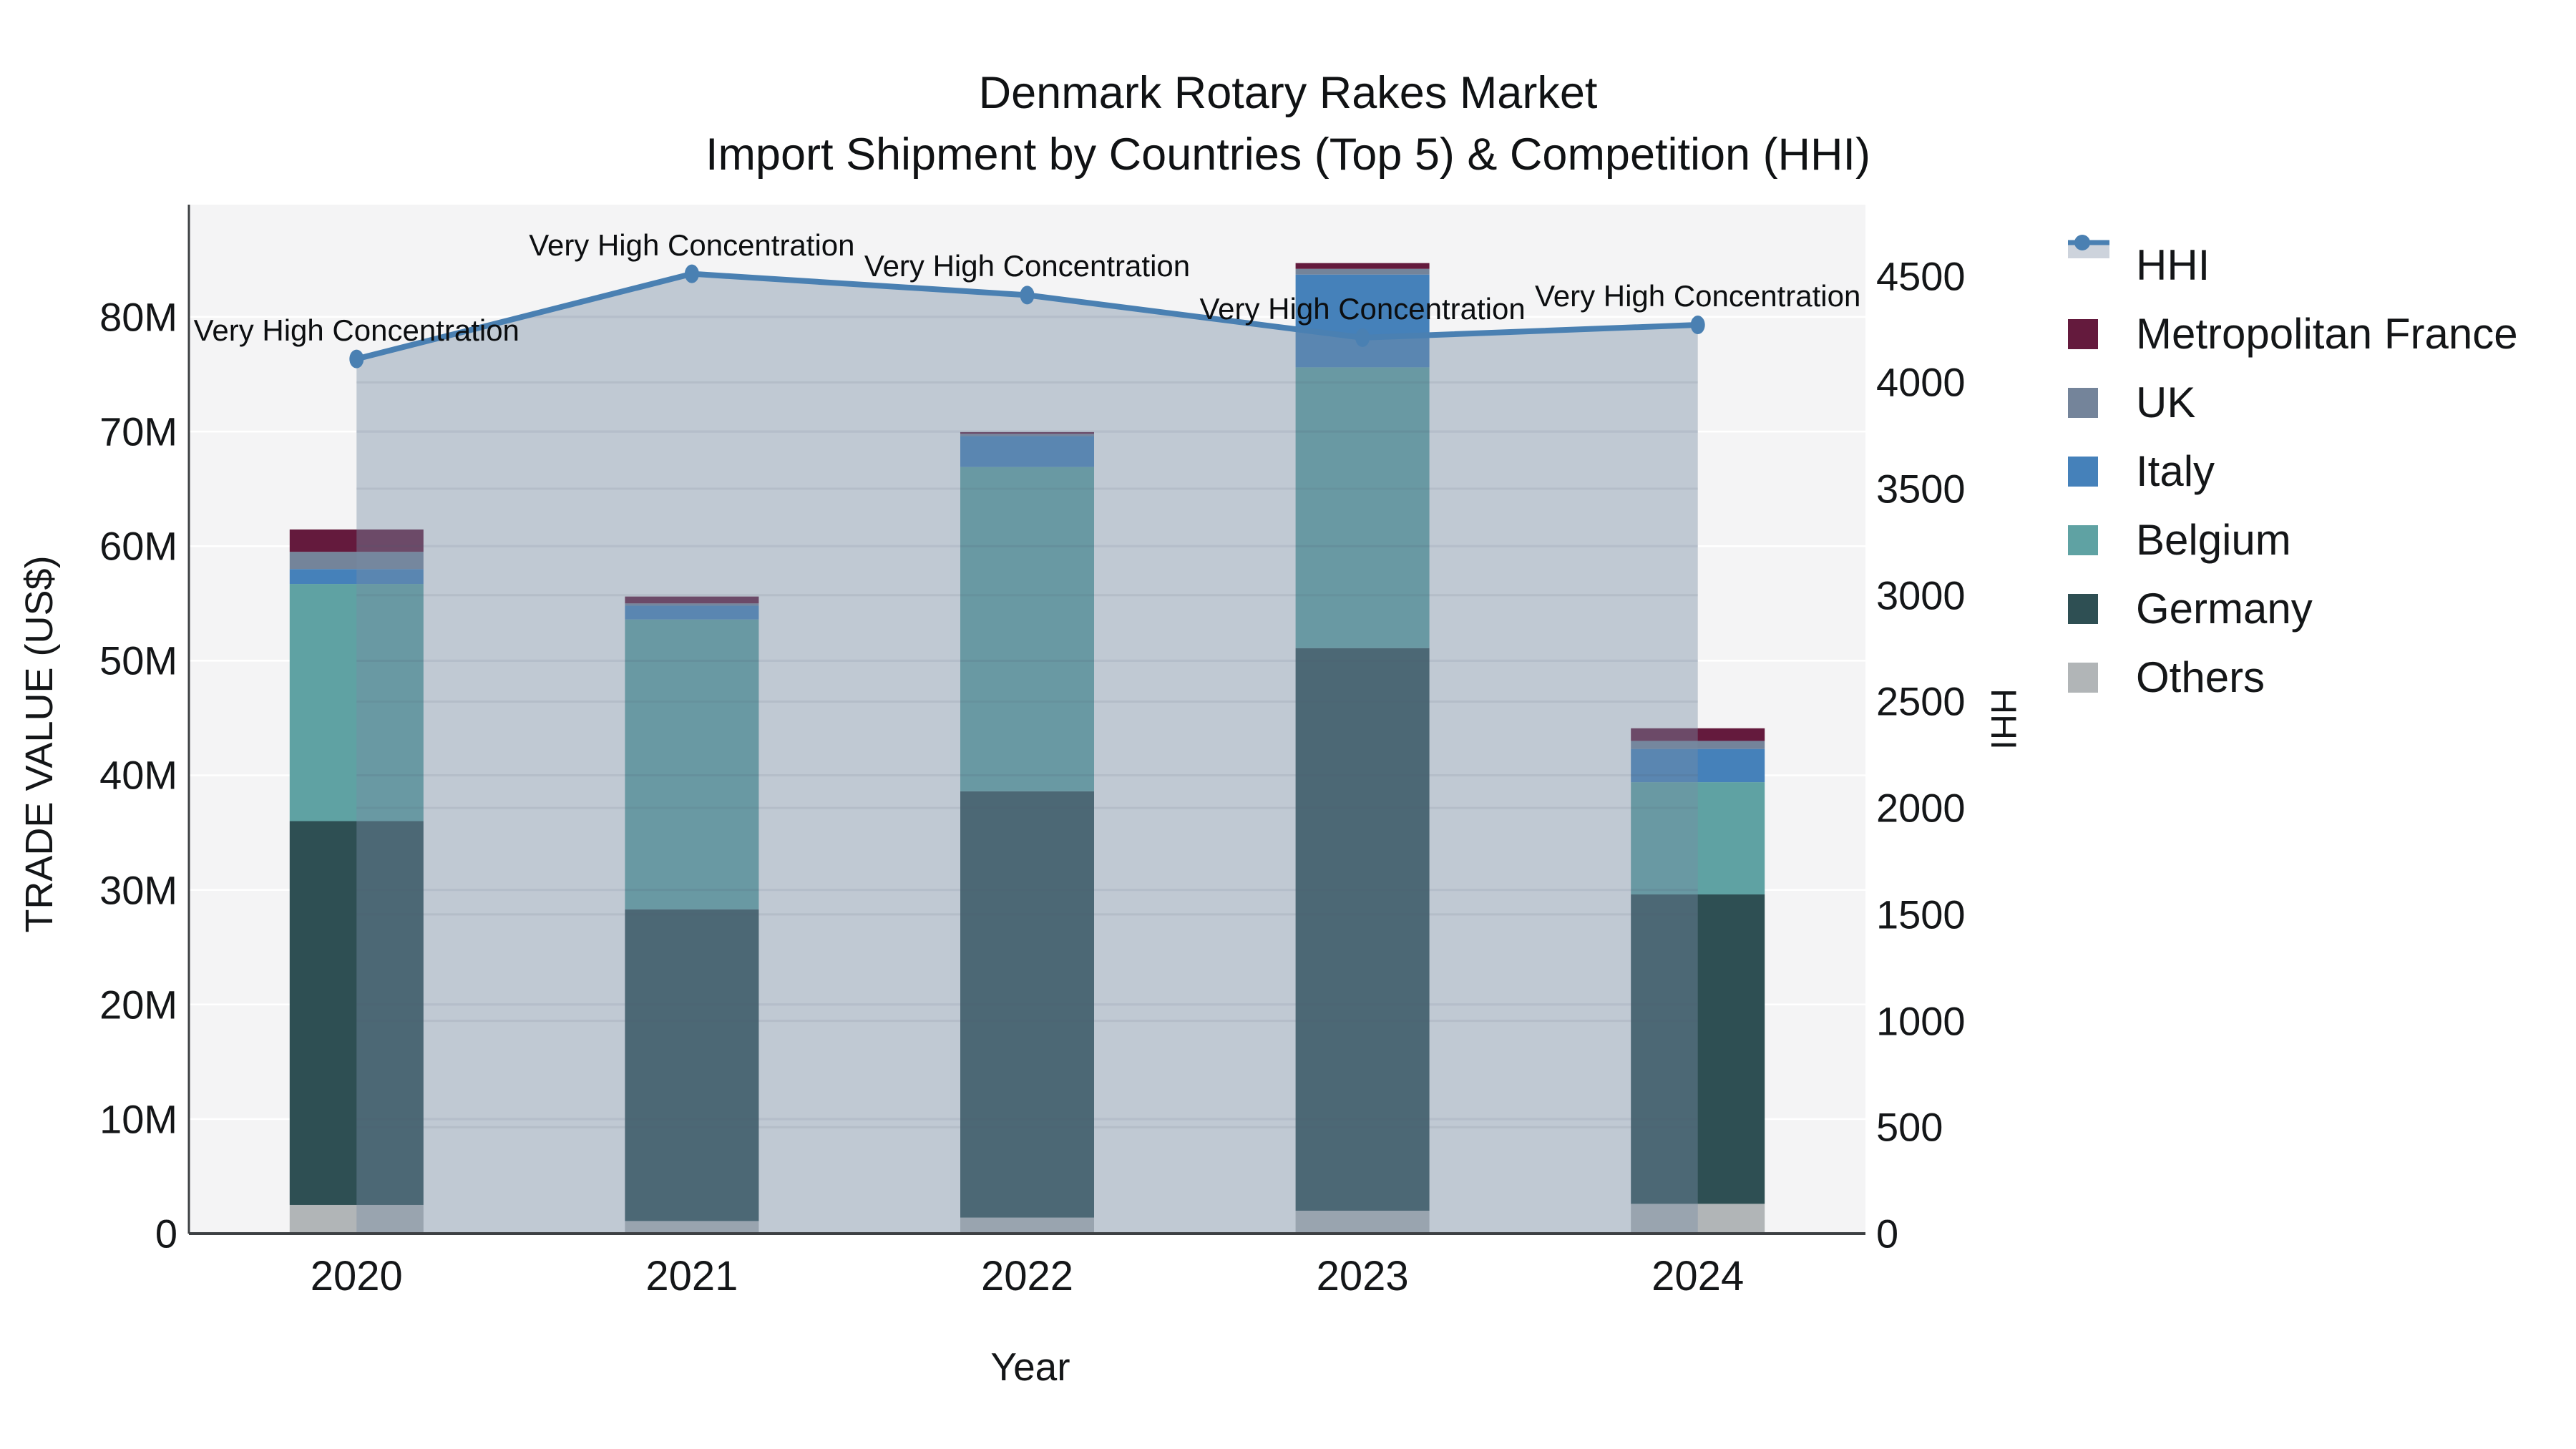  What do you see at coordinates (356, 330) in the screenshot?
I see `annotation-2020: Very High Concentration` at bounding box center [356, 330].